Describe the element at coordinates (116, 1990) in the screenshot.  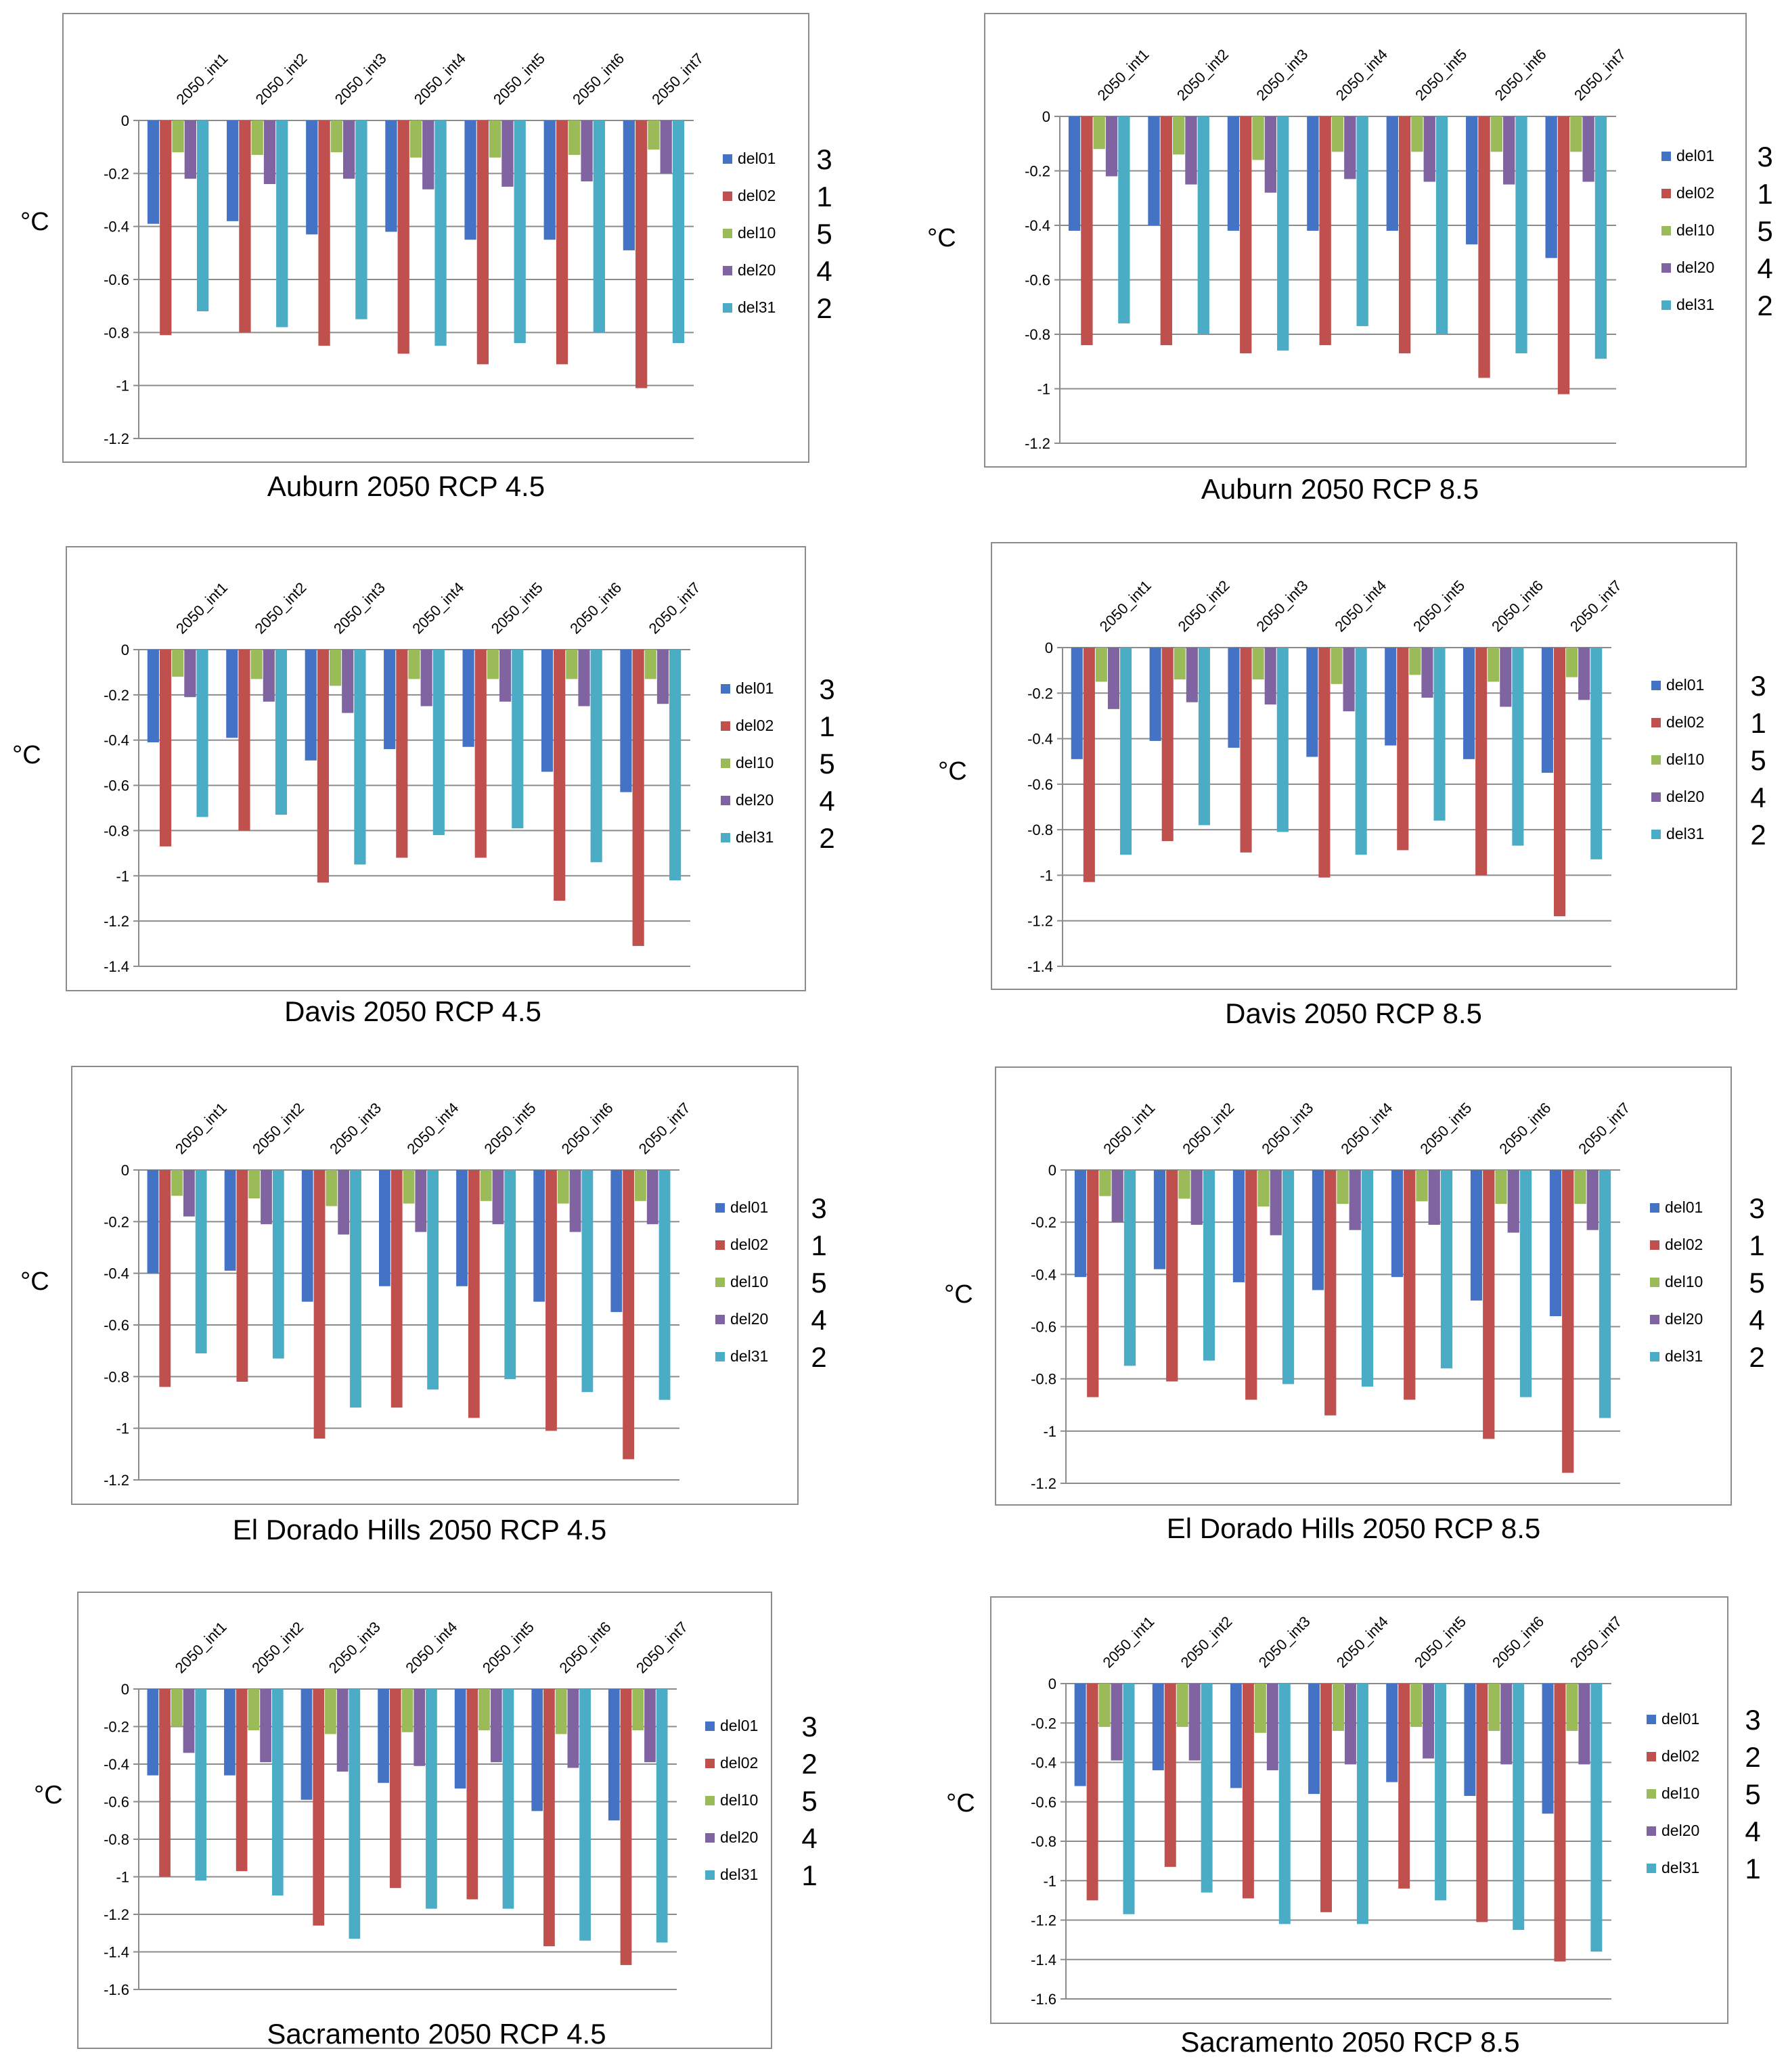
I see `y-tick-label: -1.6` at that location.